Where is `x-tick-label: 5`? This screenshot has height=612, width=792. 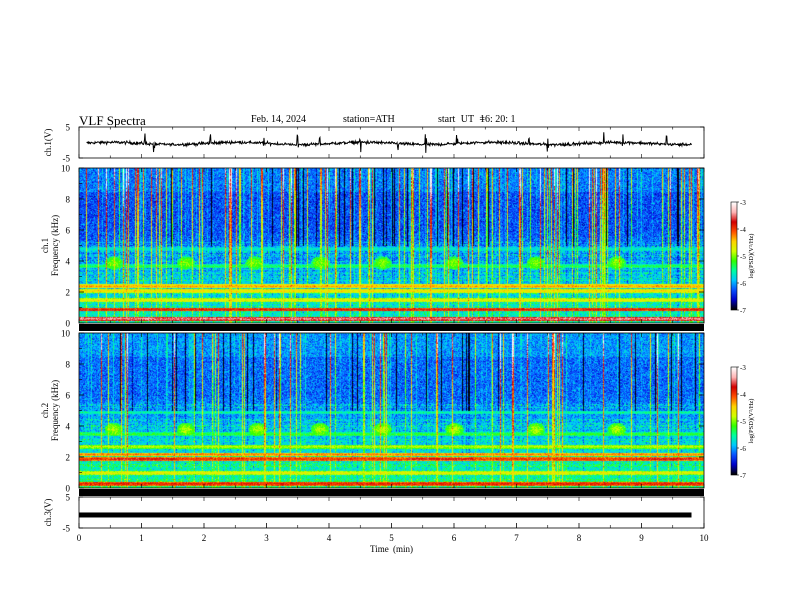
x-tick-label: 5 is located at coordinates (391, 538).